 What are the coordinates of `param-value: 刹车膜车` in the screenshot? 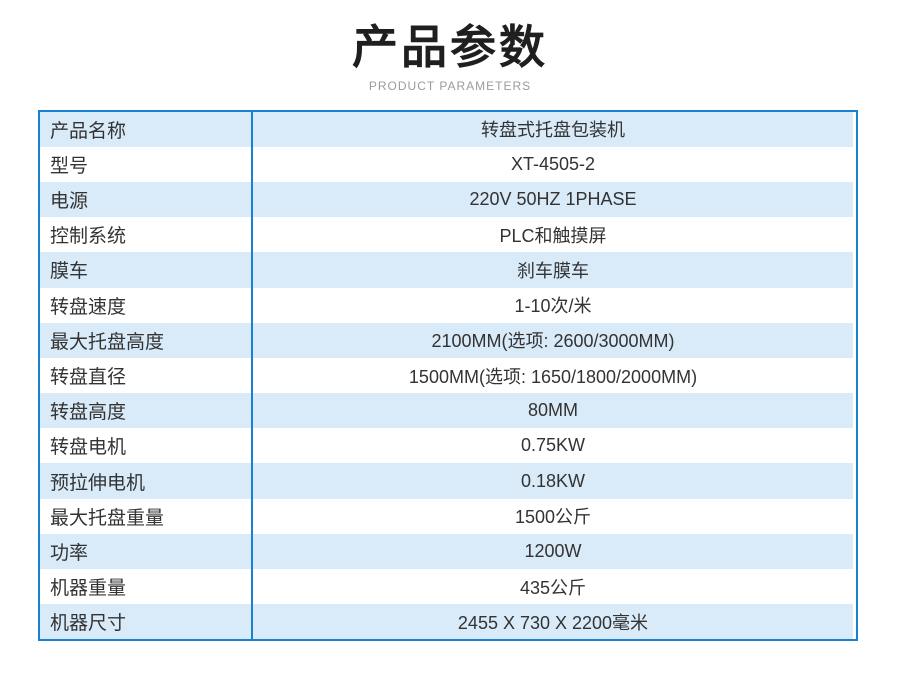 It's located at (552, 270).